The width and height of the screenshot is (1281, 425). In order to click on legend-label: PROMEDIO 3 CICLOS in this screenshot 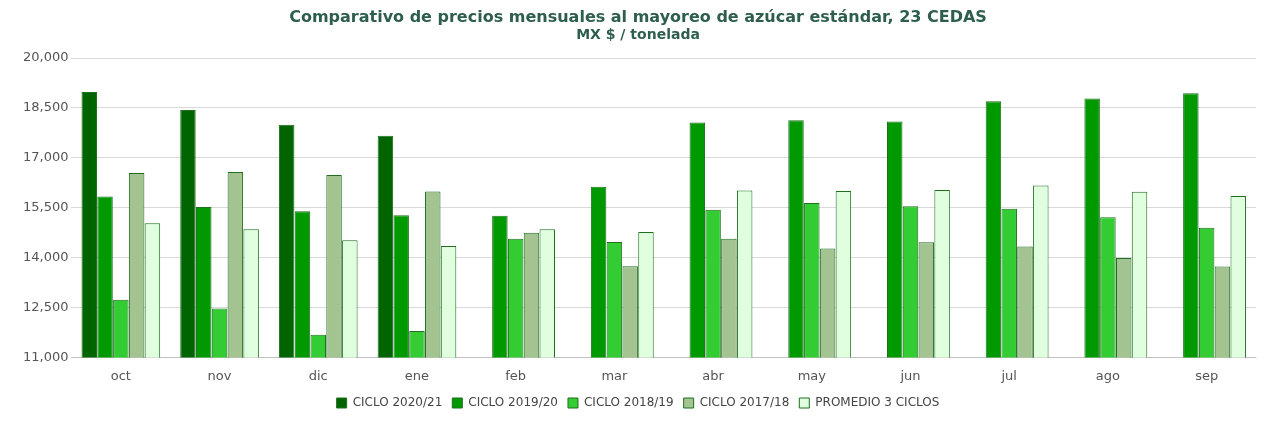, I will do `click(877, 402)`.